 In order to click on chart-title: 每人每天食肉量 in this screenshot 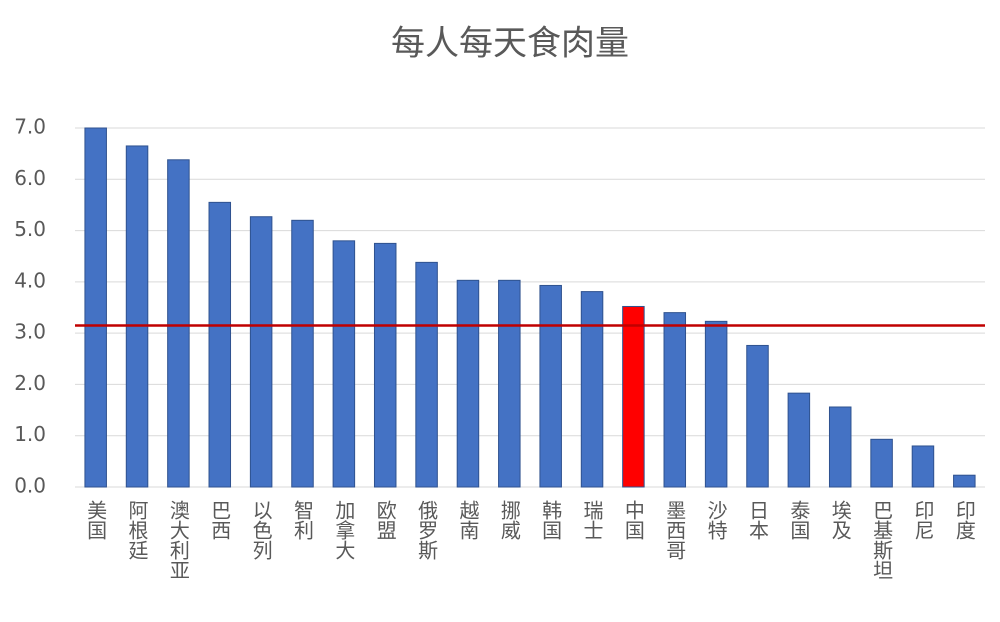, I will do `click(510, 44)`.